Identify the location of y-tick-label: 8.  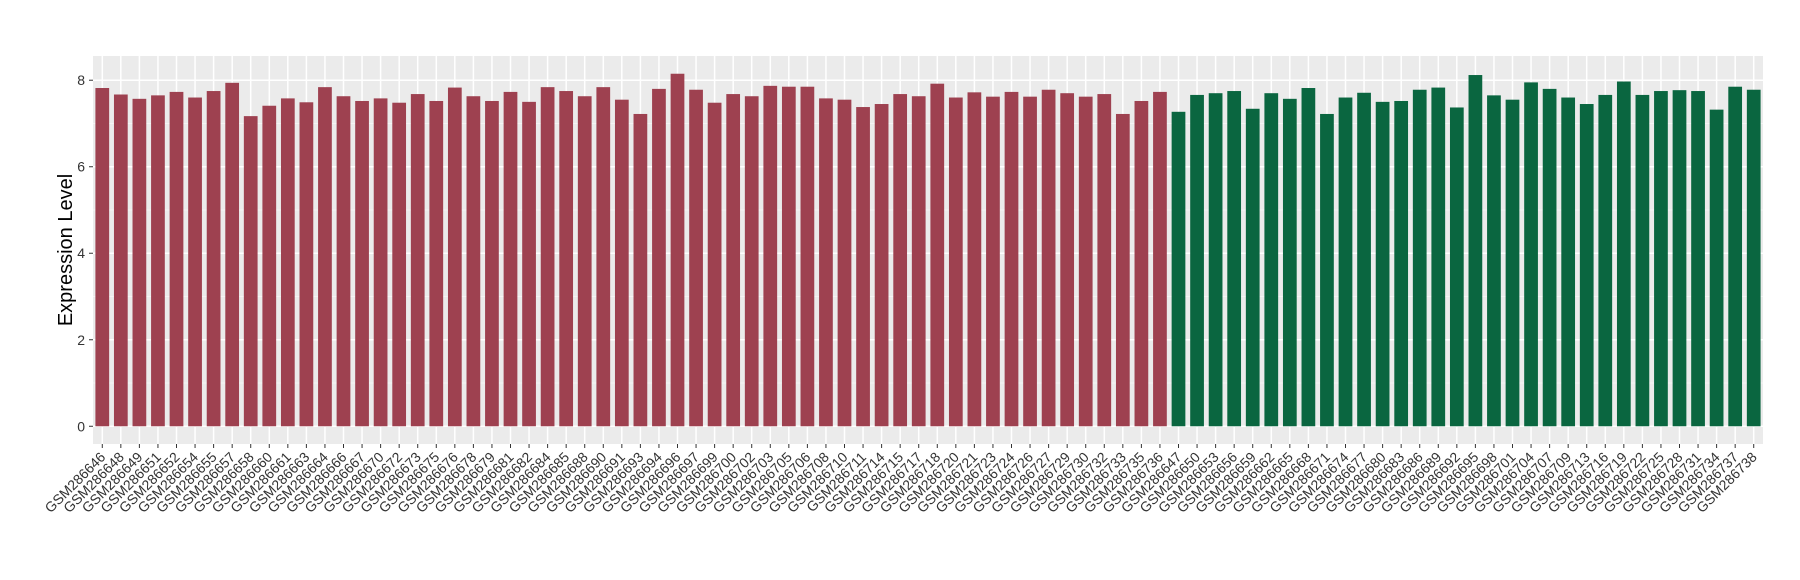
(81, 80).